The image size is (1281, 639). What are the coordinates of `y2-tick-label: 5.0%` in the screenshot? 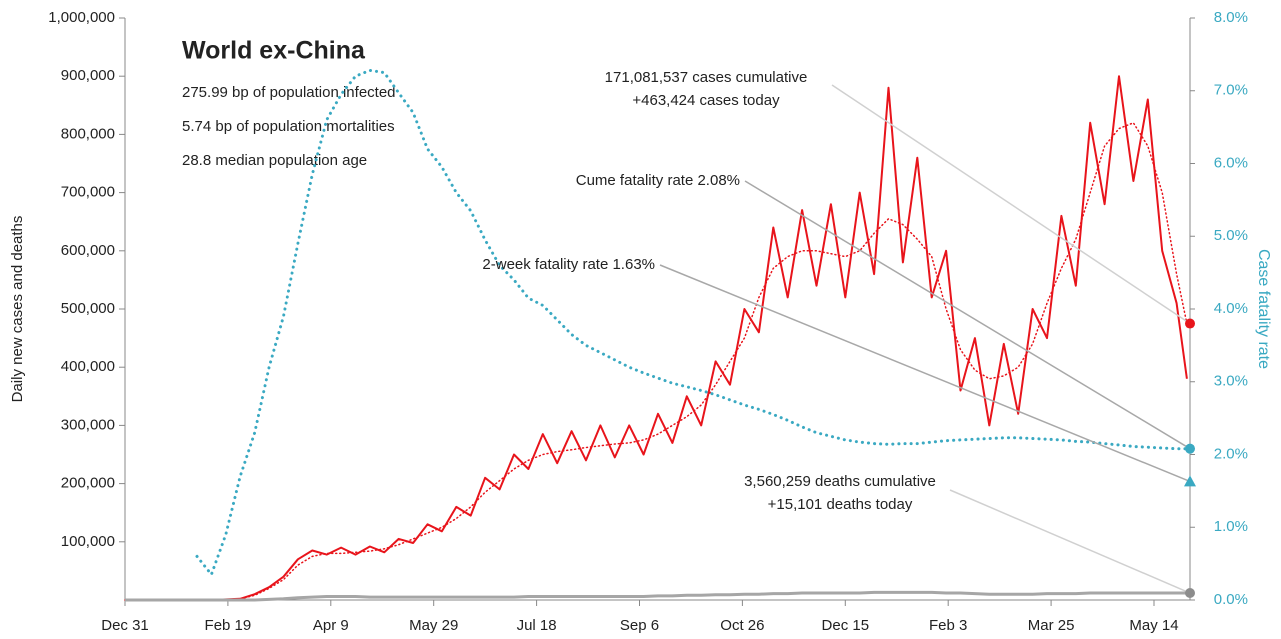 It's located at (1231, 235).